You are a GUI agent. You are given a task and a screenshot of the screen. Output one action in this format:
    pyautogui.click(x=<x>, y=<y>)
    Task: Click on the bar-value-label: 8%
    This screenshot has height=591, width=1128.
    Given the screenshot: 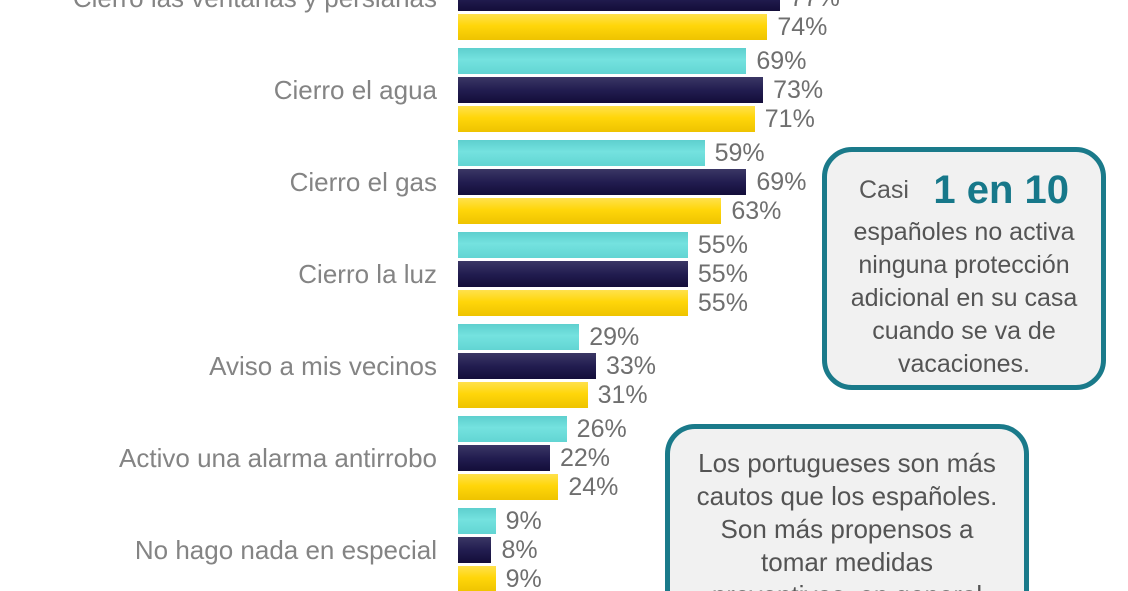 What is the action you would take?
    pyautogui.click(x=519, y=550)
    